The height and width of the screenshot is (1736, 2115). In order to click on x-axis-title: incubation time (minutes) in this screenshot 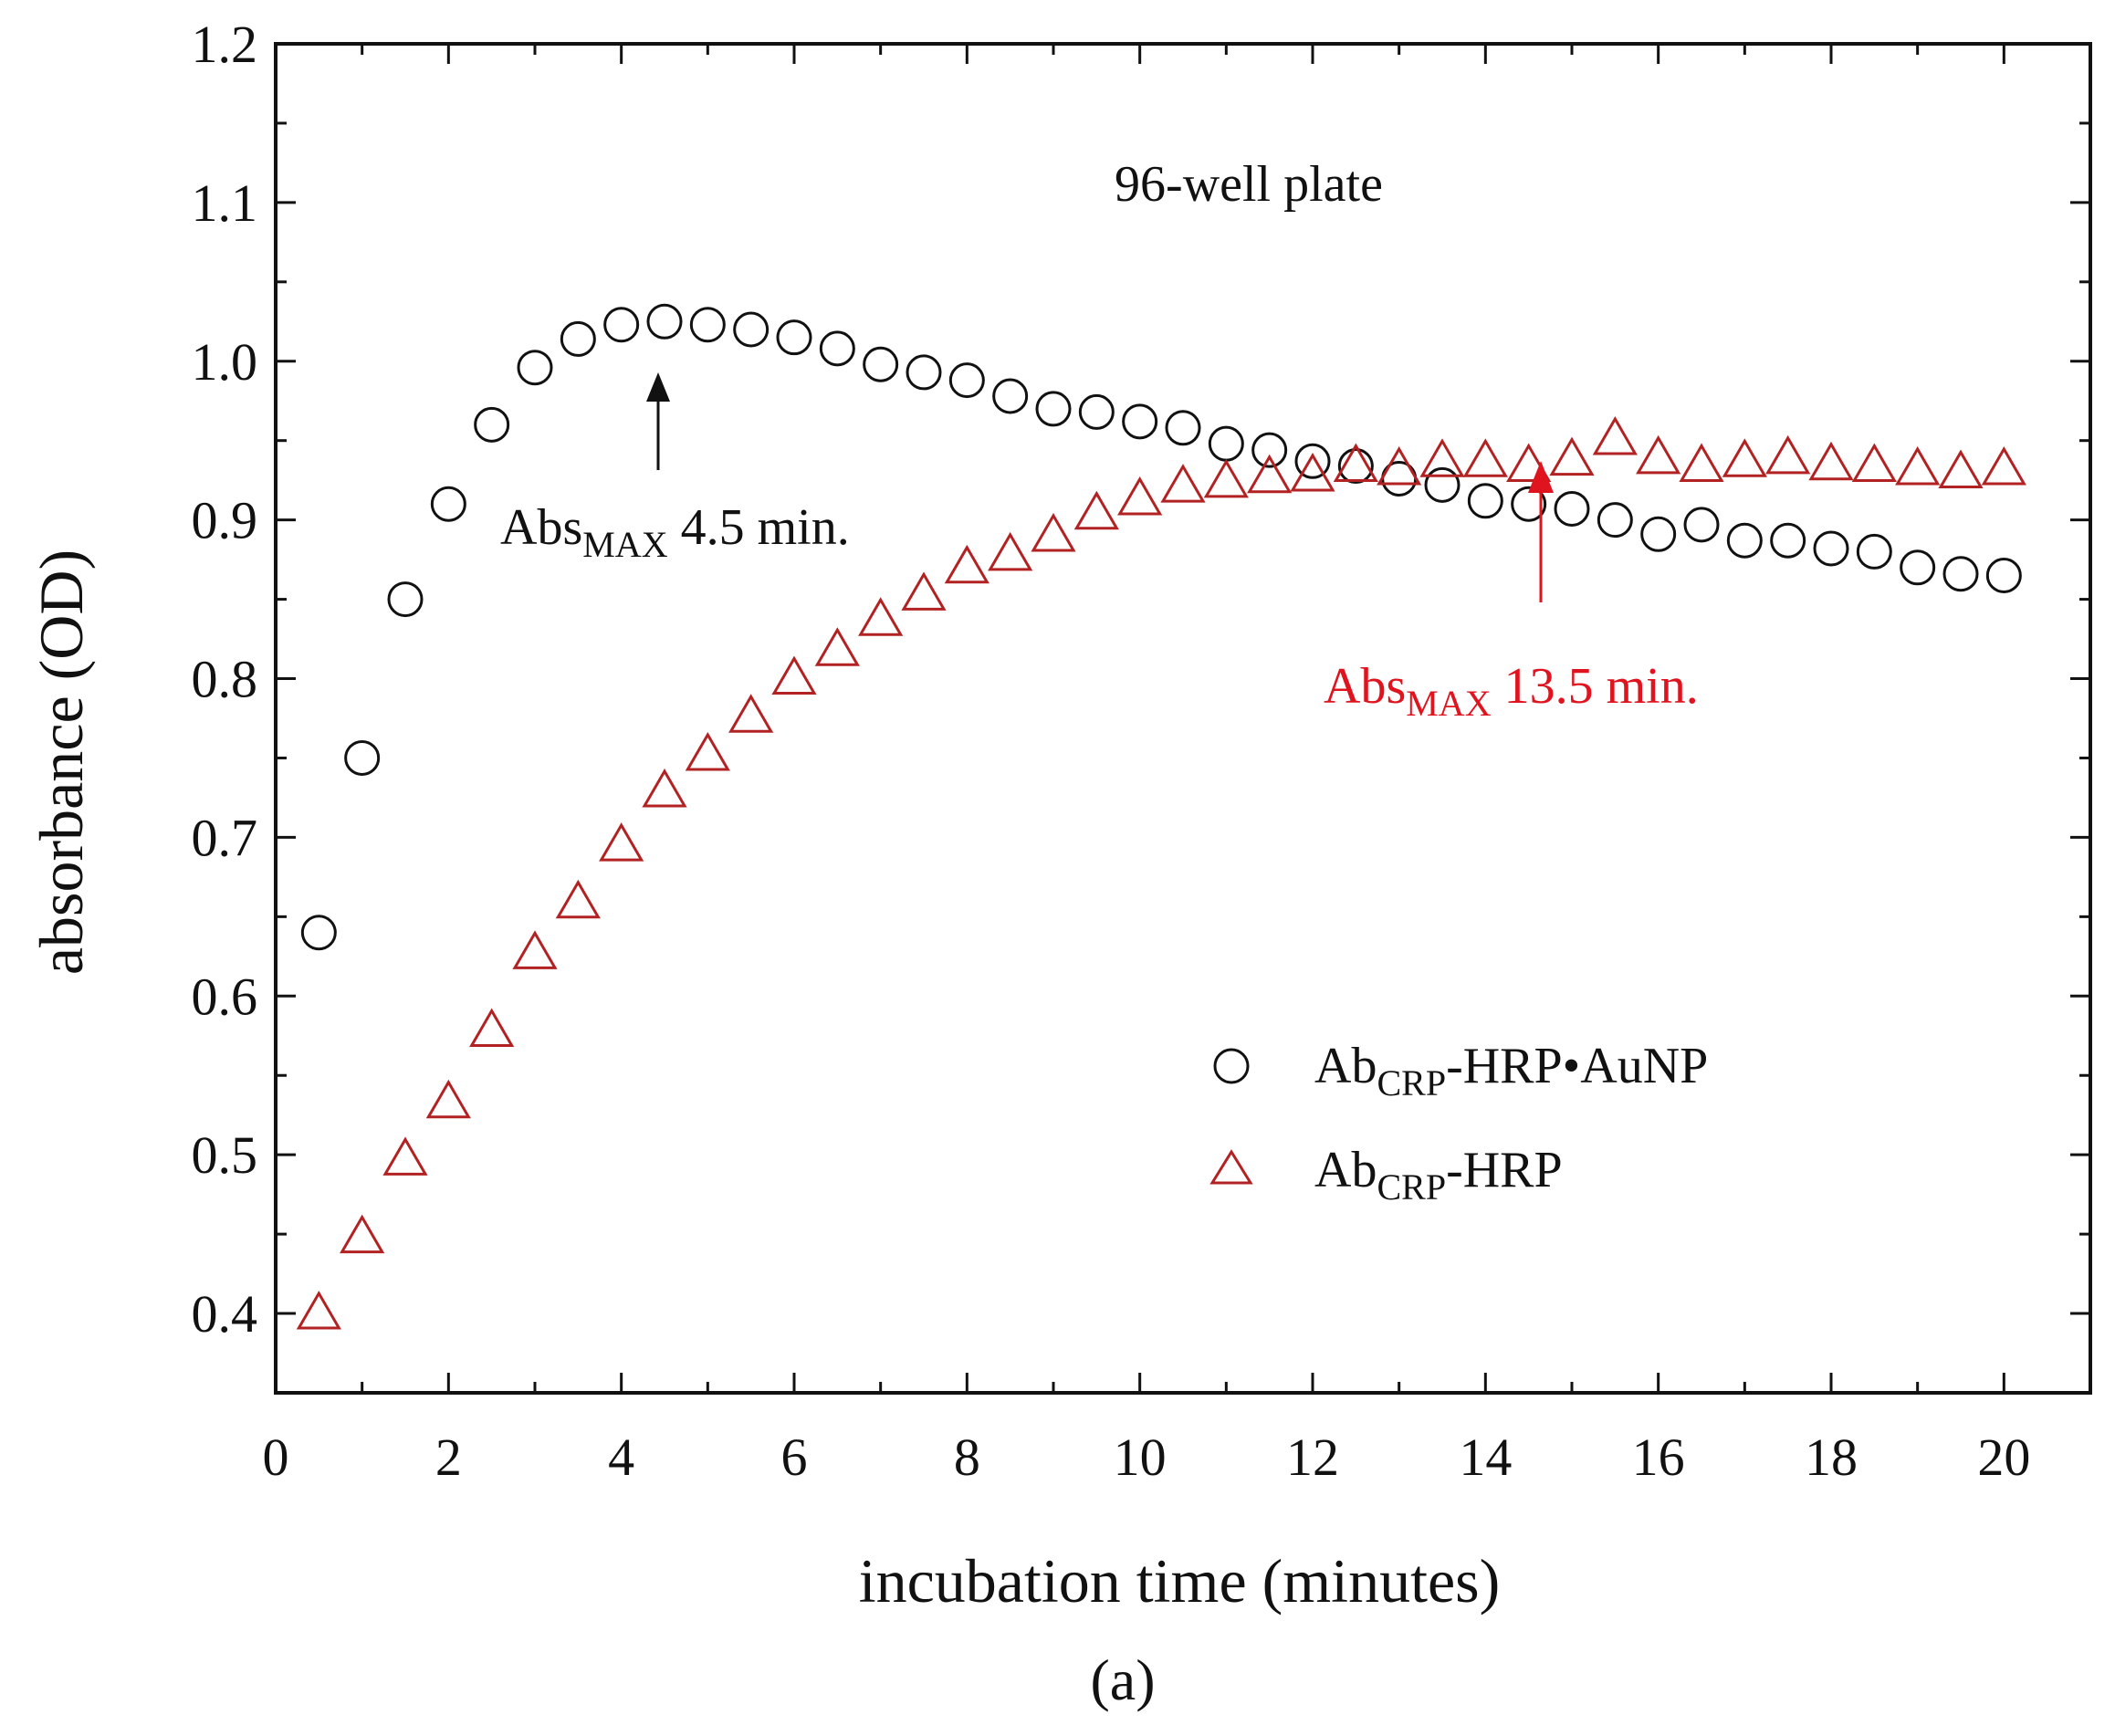, I will do `click(1180, 1581)`.